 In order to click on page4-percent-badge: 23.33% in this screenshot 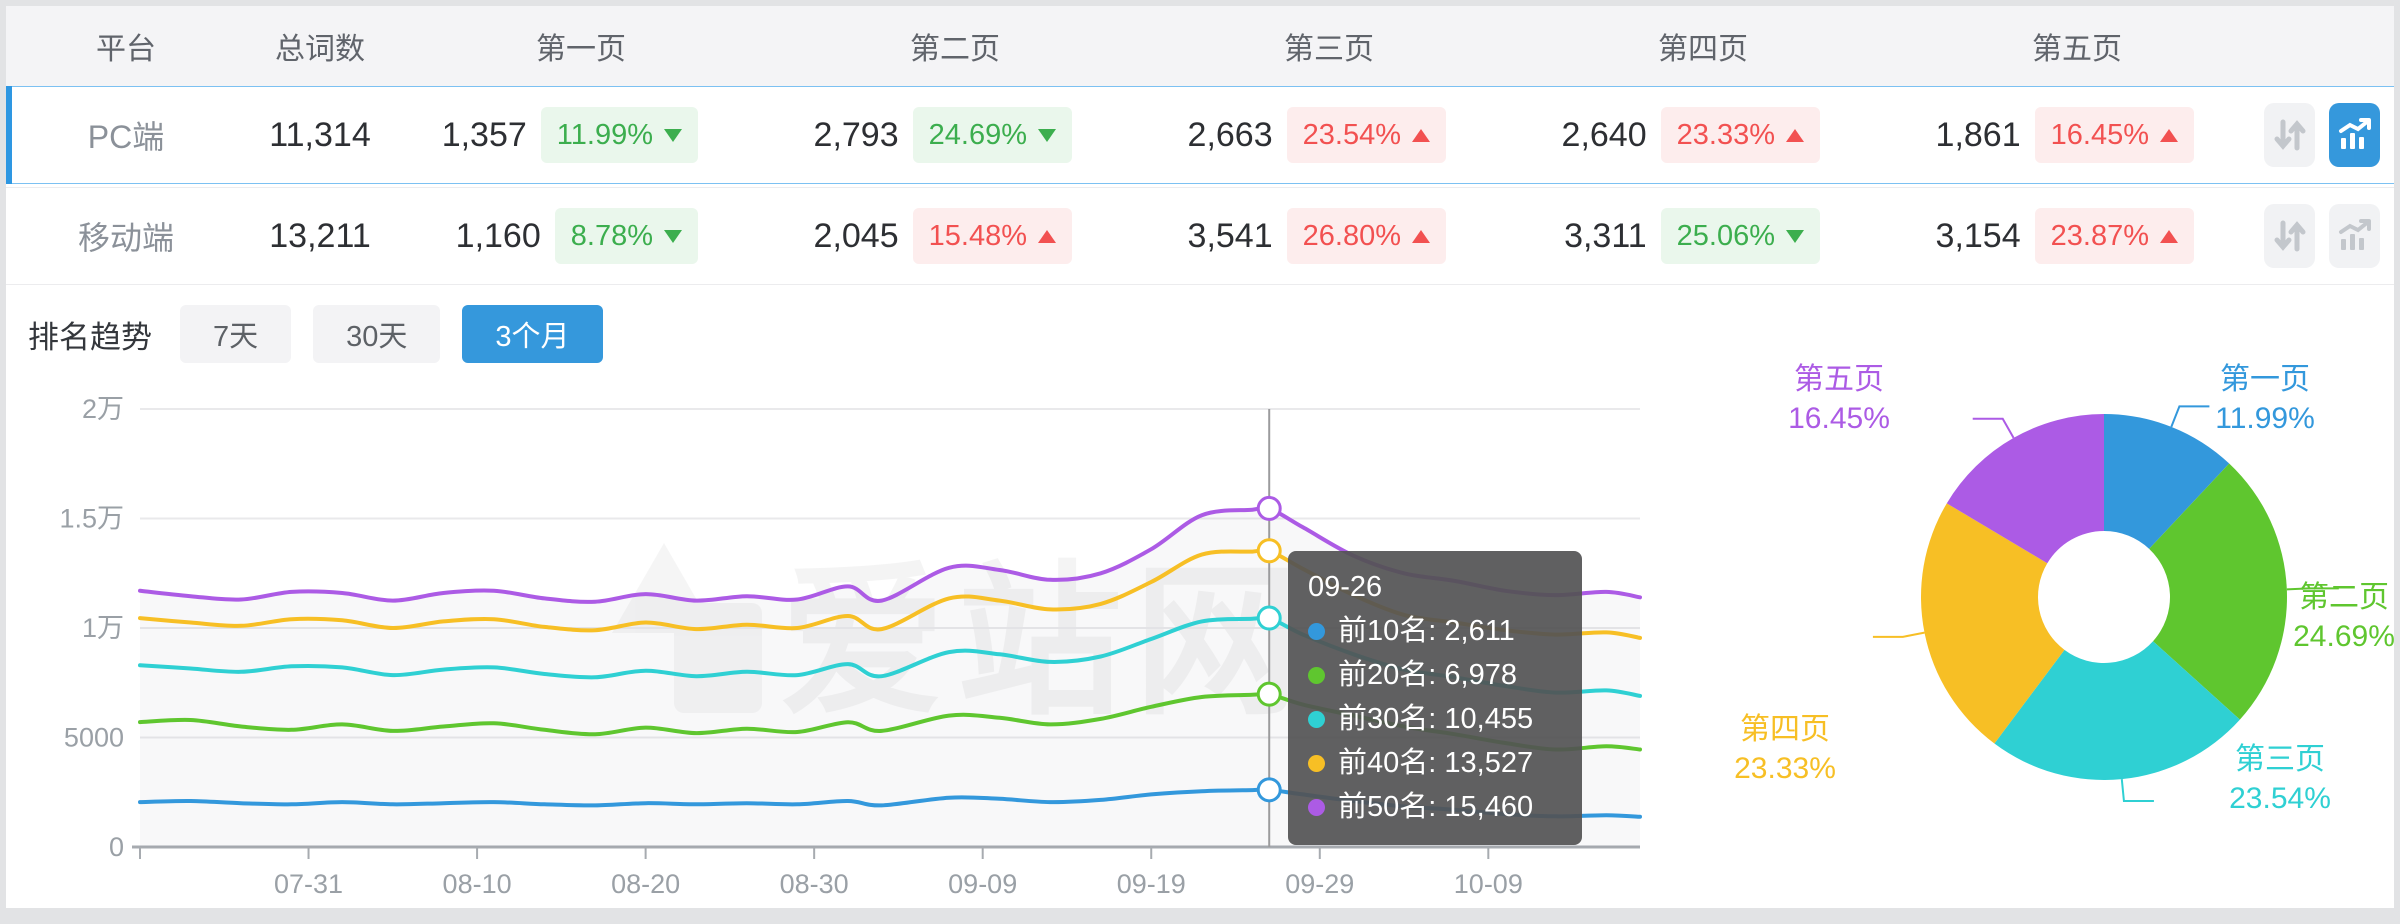, I will do `click(1740, 135)`.